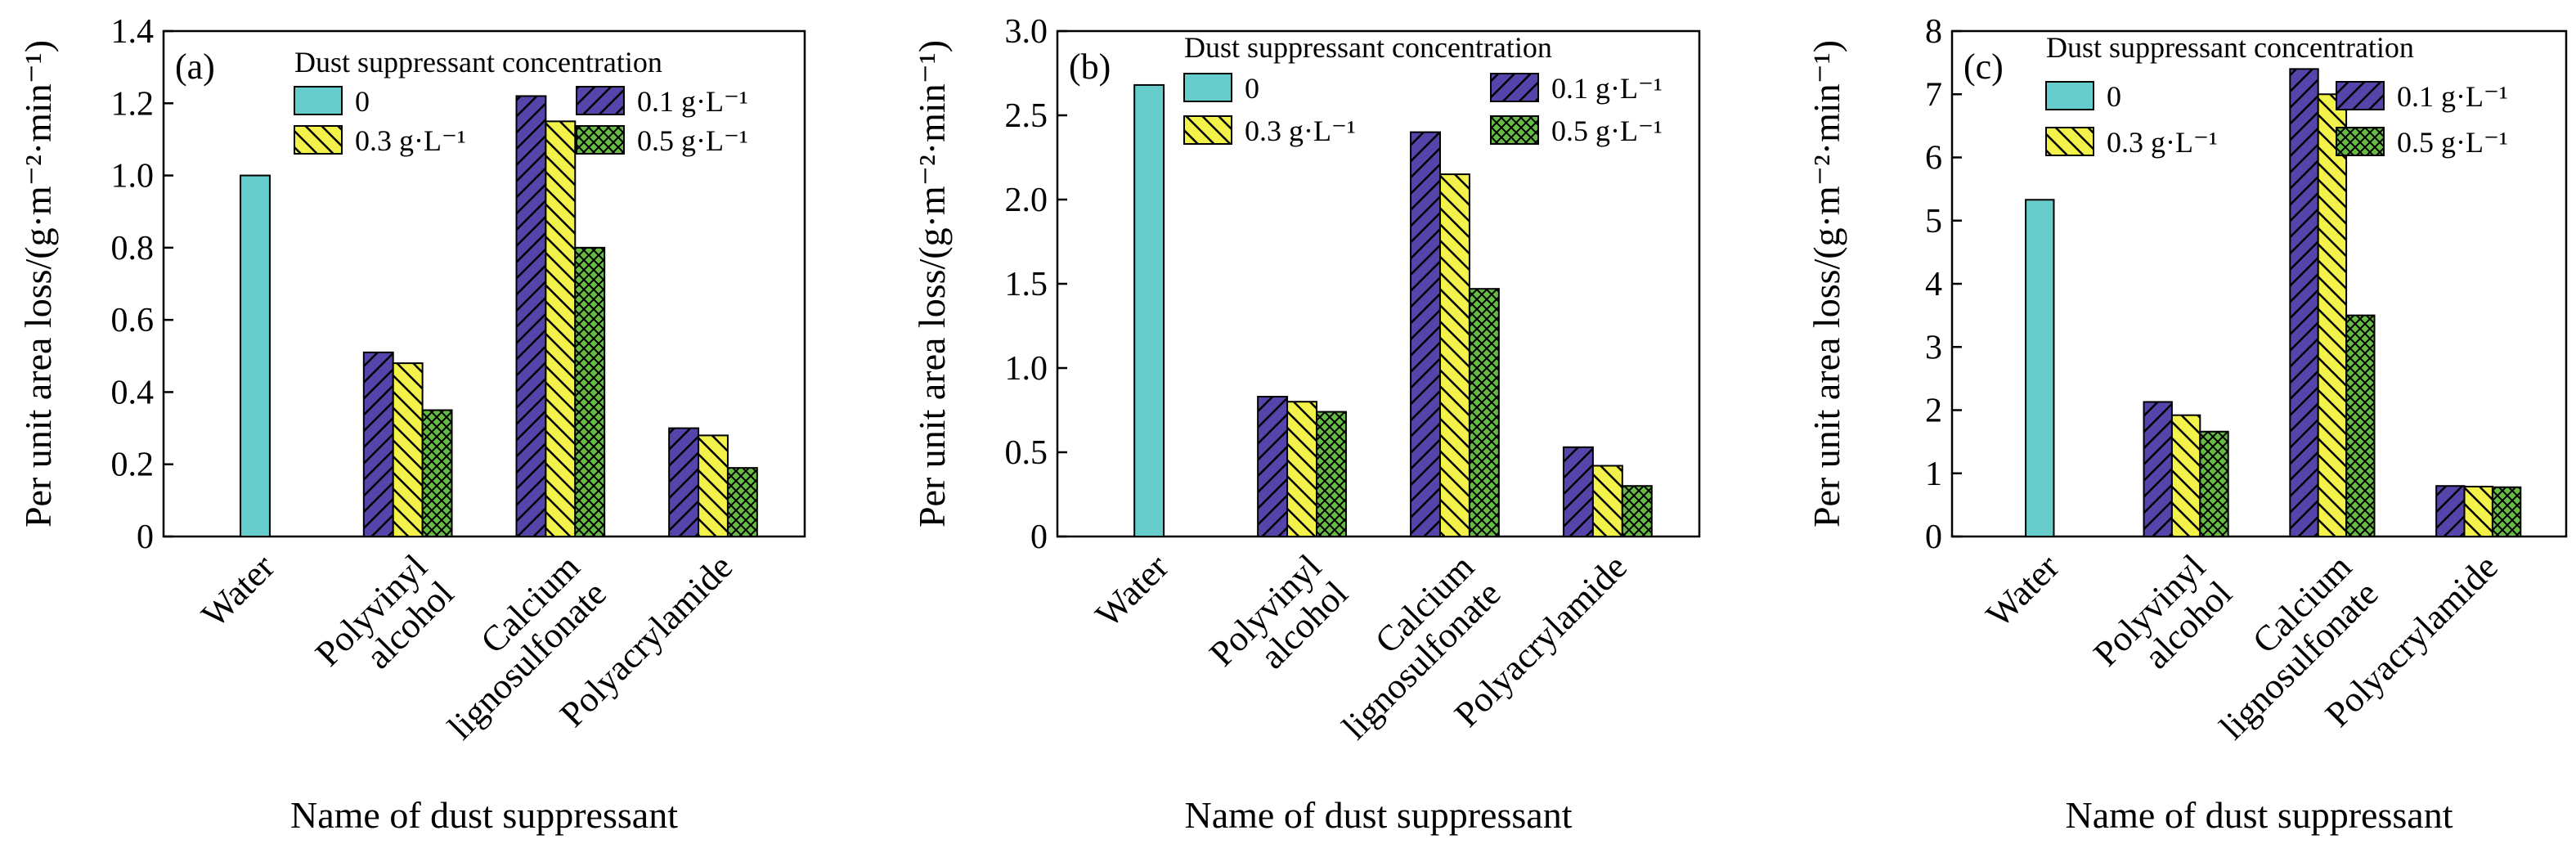 Image resolution: width=2576 pixels, height=844 pixels. Describe the element at coordinates (133, 248) in the screenshot. I see `y-tick-label: 0.8` at that location.